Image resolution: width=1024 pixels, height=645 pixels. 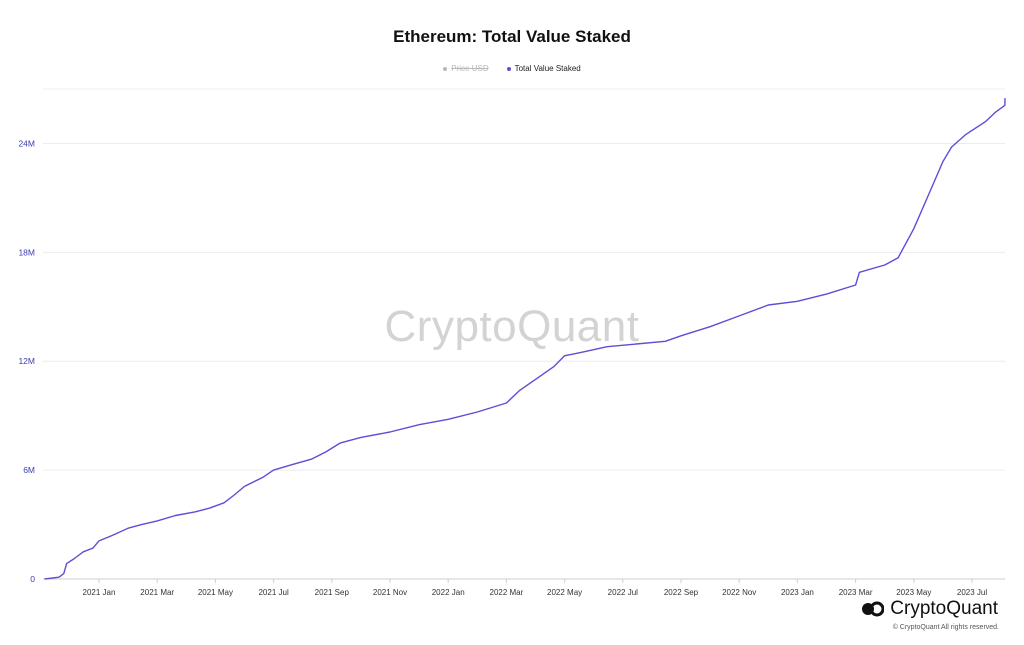 What do you see at coordinates (448, 592) in the screenshot?
I see `x-tick-label: 2022 Jan` at bounding box center [448, 592].